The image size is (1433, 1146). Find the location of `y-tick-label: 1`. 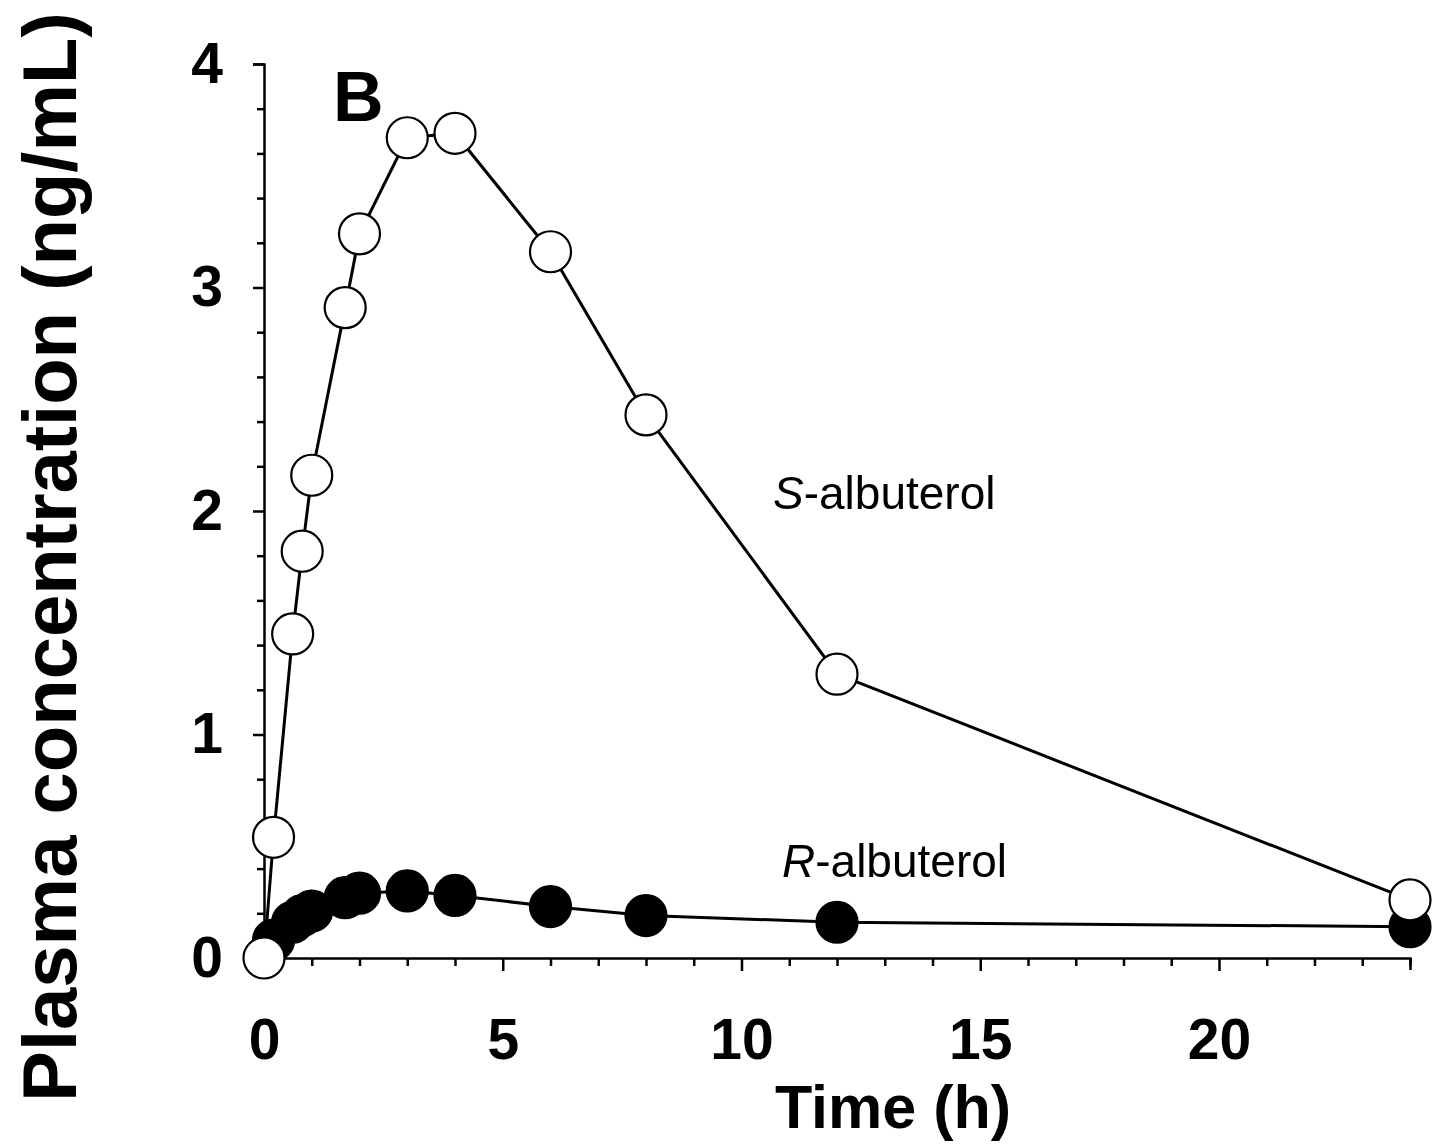

y-tick-label: 1 is located at coordinates (207, 733).